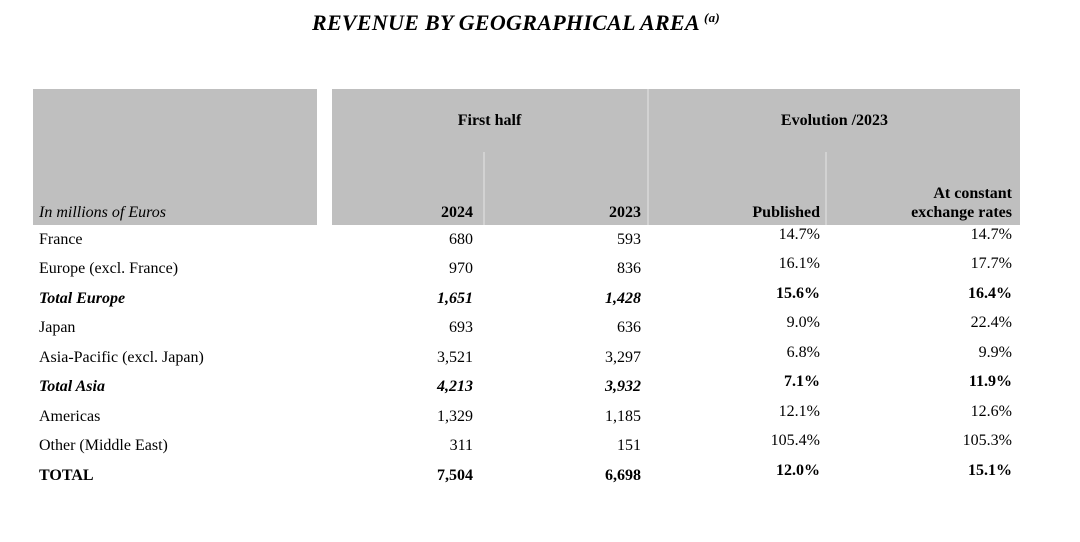 This screenshot has width=1080, height=542. Describe the element at coordinates (623, 357) in the screenshot. I see `value-2023: 3,297` at that location.